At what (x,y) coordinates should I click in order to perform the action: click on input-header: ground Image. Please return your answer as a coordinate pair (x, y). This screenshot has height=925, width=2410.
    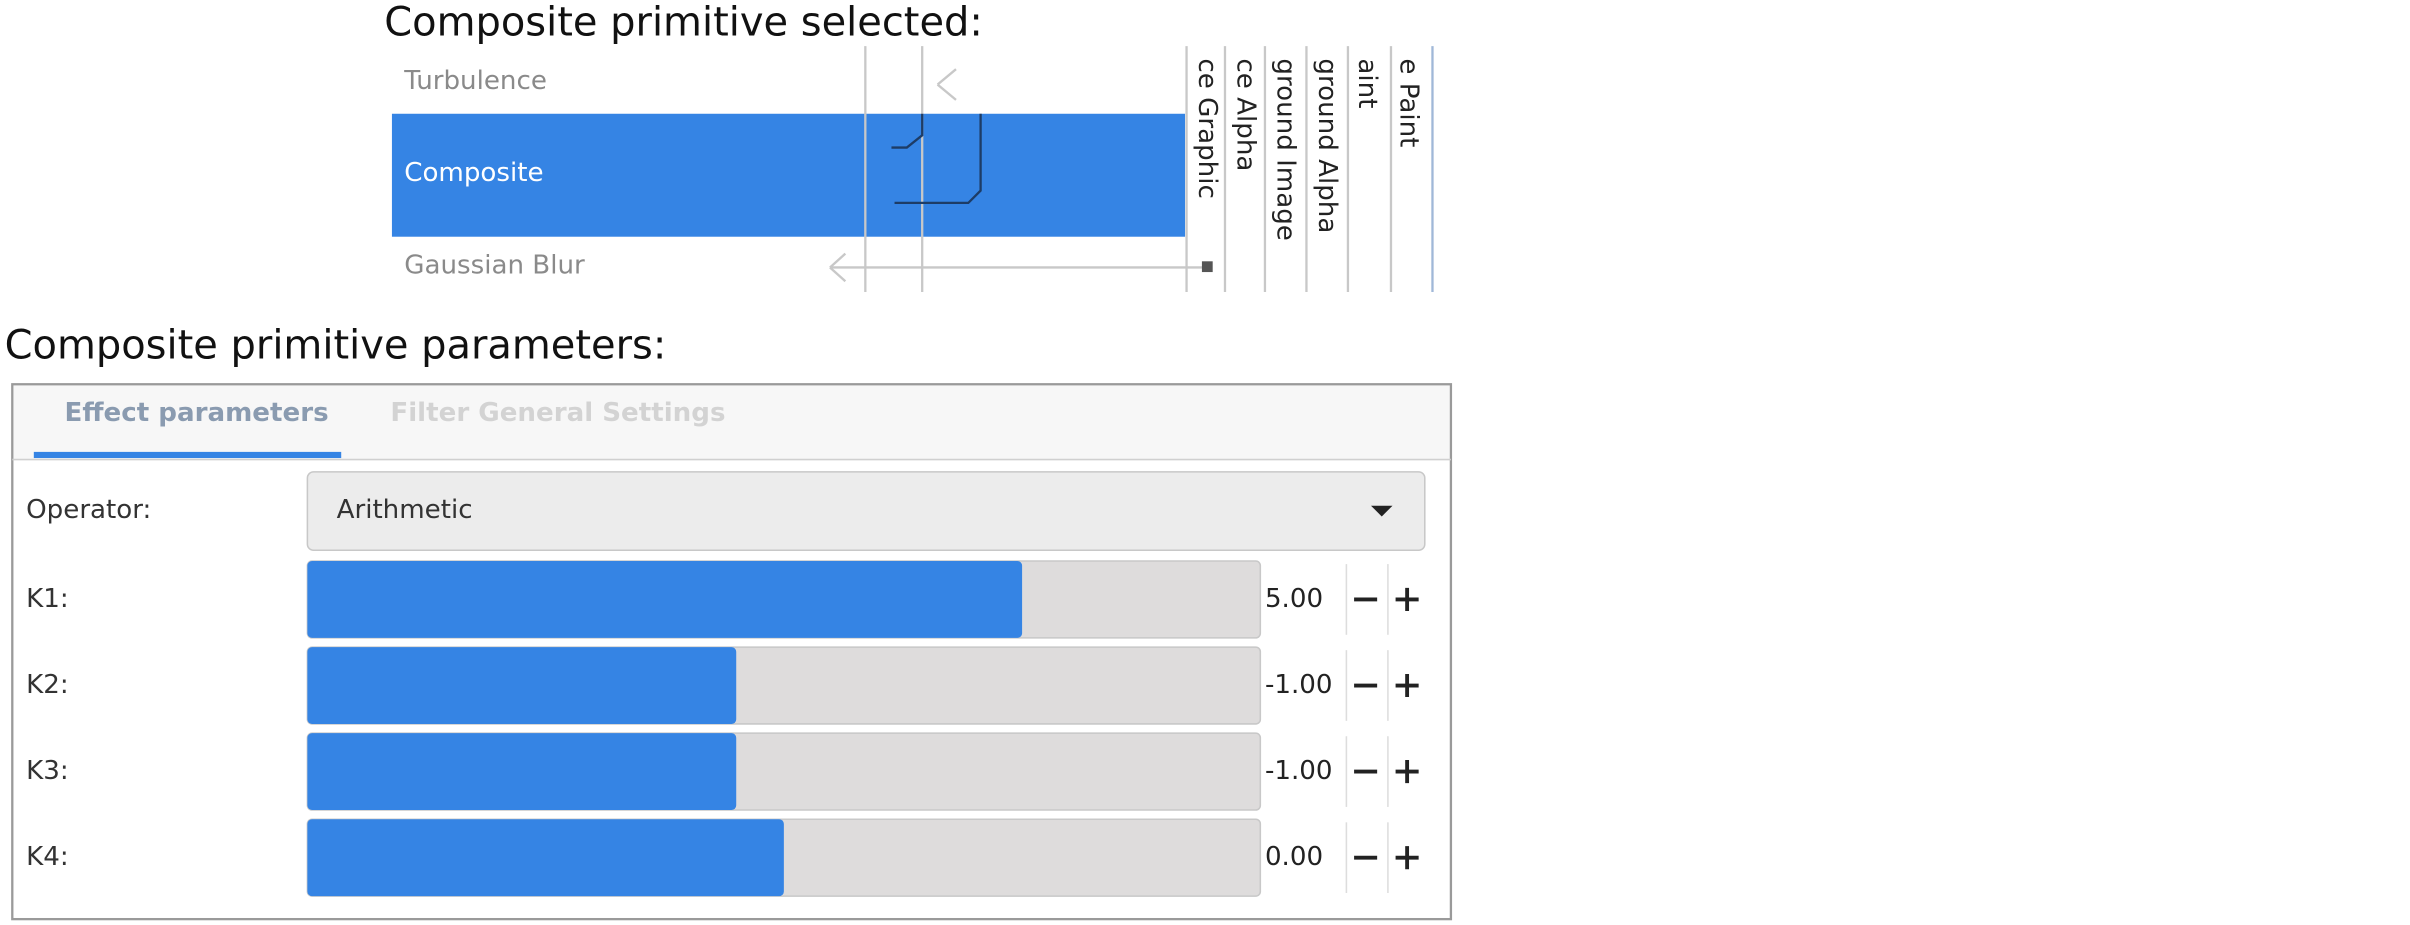
    Looking at the image, I should click on (1285, 149).